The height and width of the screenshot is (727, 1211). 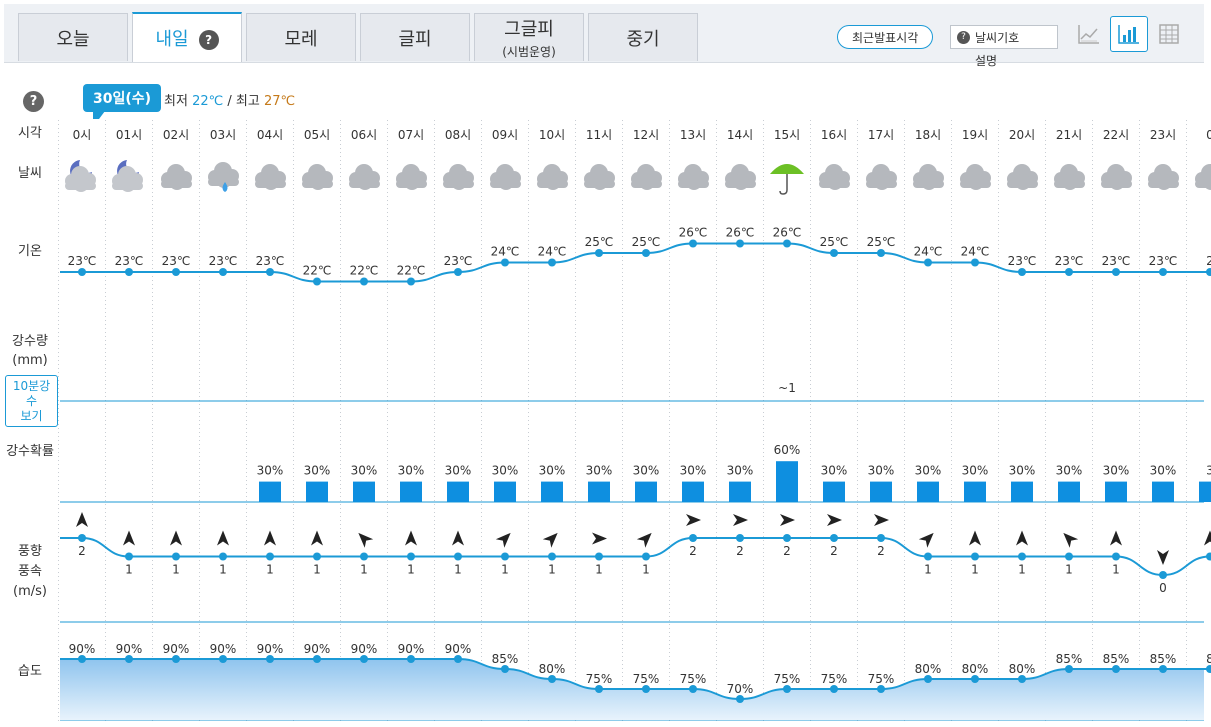 What do you see at coordinates (73, 37) in the screenshot?
I see `tab-today: 오늘` at bounding box center [73, 37].